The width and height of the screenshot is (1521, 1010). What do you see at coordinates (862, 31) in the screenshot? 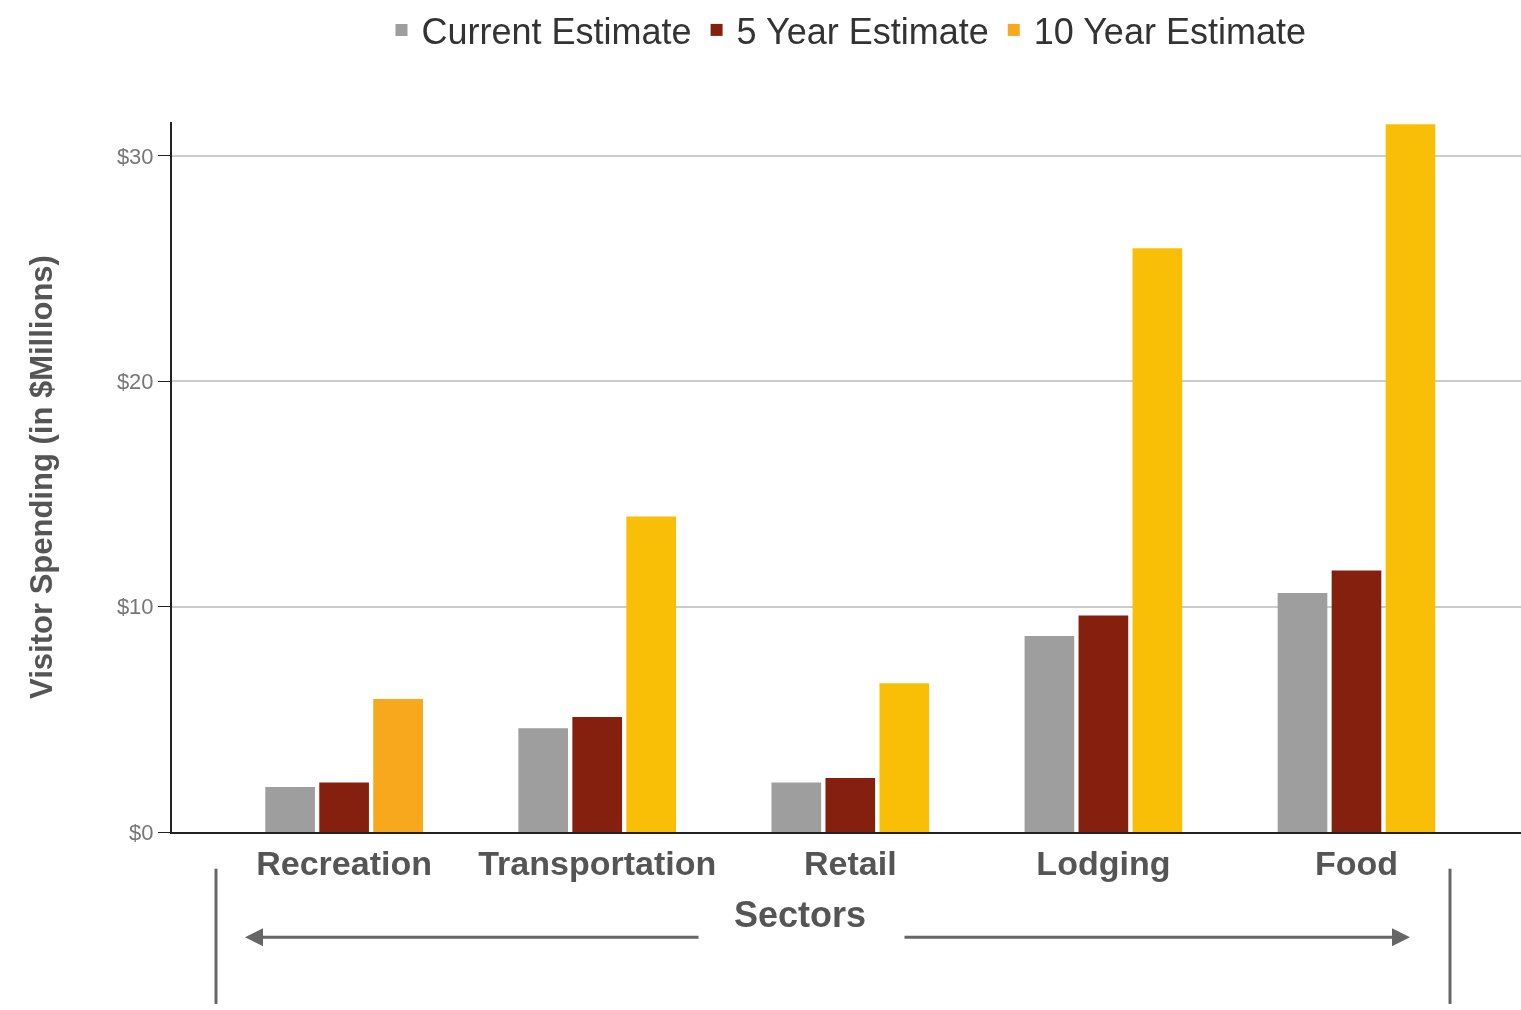
I see `legend-label: 5 Year Estimate` at bounding box center [862, 31].